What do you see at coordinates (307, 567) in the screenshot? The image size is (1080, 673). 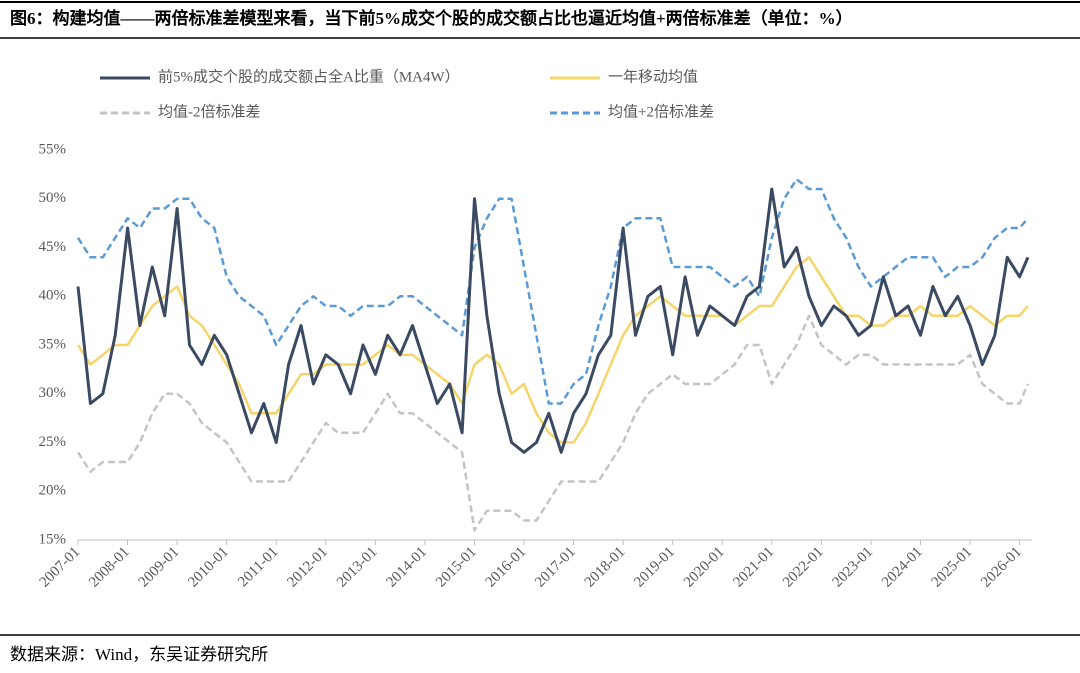 I see `x-tick-label: 2012-01` at bounding box center [307, 567].